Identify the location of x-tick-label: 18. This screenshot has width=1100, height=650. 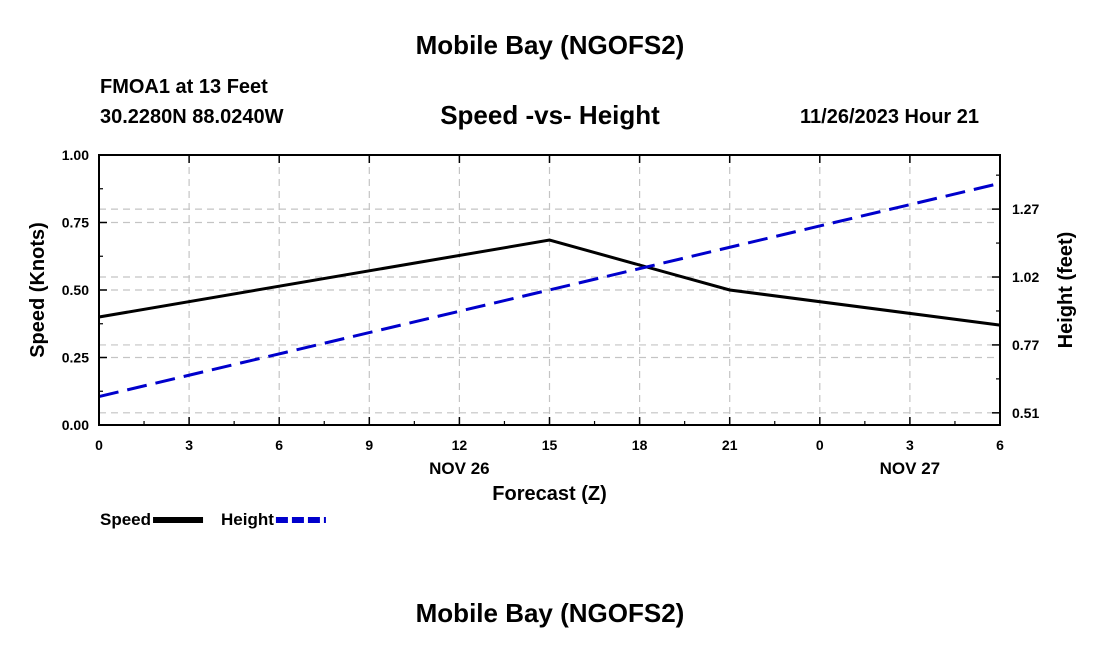
(640, 445).